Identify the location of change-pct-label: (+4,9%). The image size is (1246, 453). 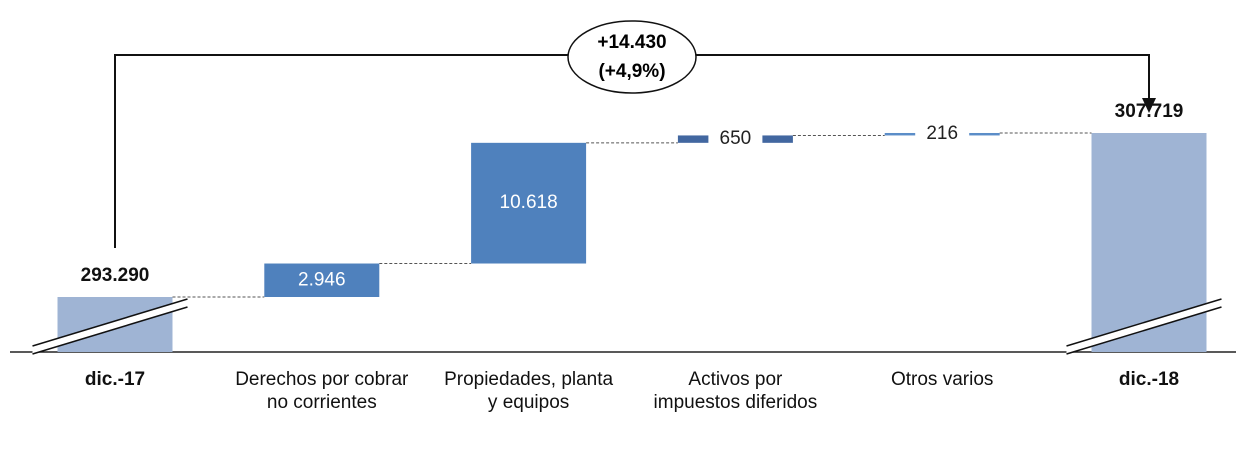
(631, 71).